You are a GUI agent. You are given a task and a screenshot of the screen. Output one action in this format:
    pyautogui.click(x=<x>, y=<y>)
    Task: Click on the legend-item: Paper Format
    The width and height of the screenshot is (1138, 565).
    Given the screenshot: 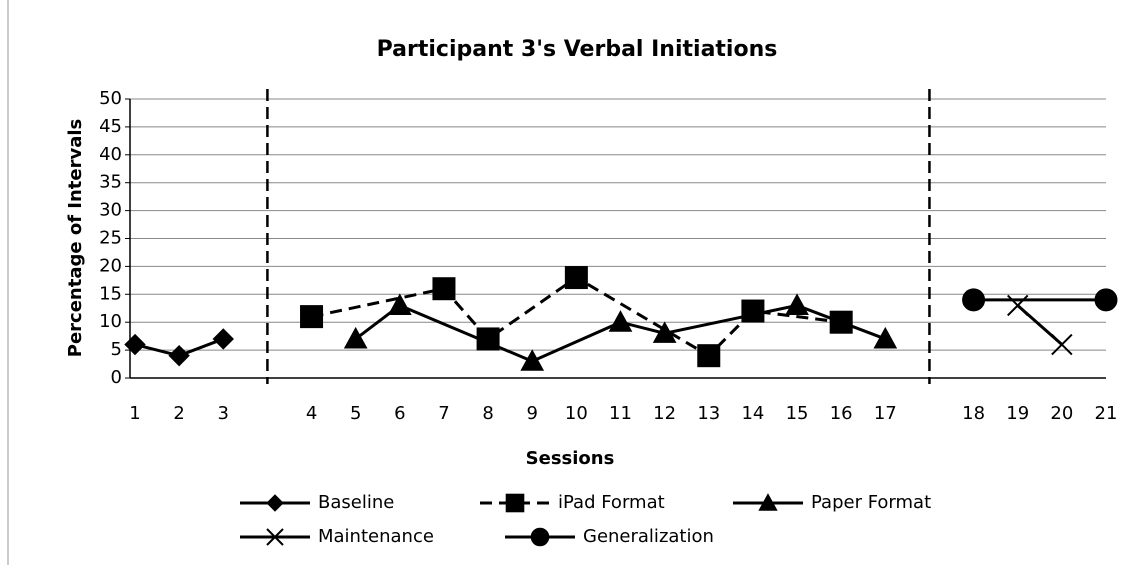 What is the action you would take?
    pyautogui.click(x=832, y=502)
    